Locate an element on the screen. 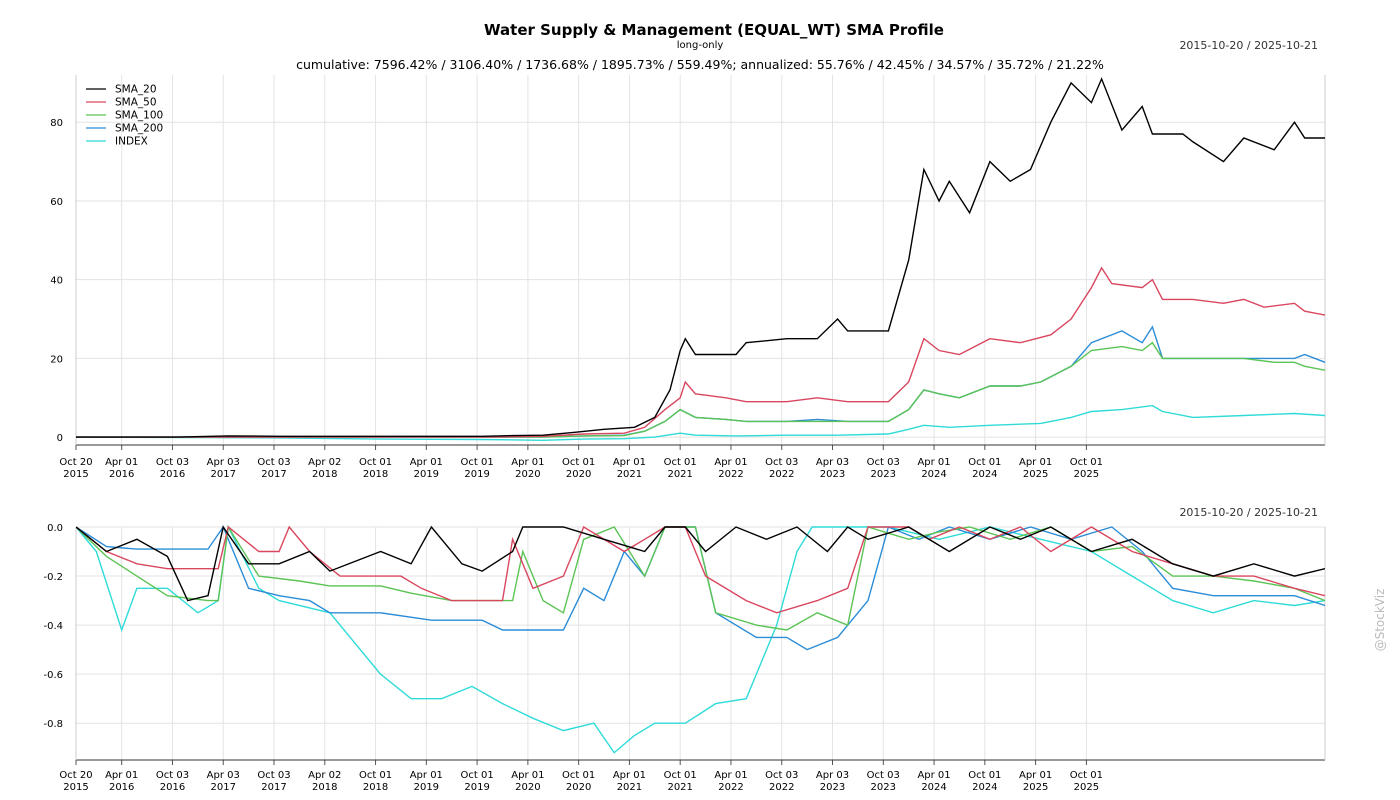 The height and width of the screenshot is (800, 1400). series-line-index is located at coordinates (700, 423).